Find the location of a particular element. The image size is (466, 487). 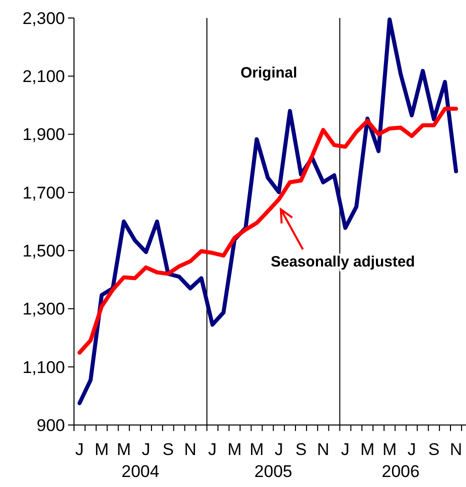

y-tick-label: 1,300 is located at coordinates (43, 309).